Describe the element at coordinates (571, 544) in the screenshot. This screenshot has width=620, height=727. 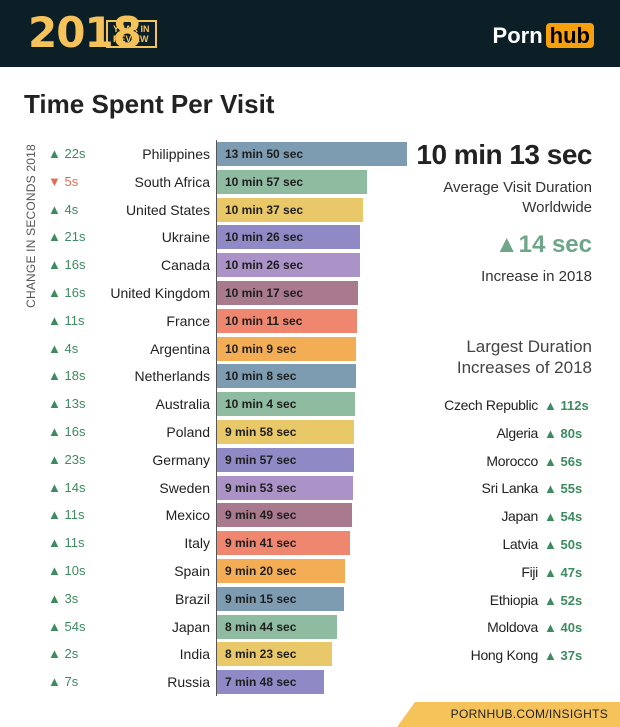
I see `largest-increase-number: 50s` at that location.